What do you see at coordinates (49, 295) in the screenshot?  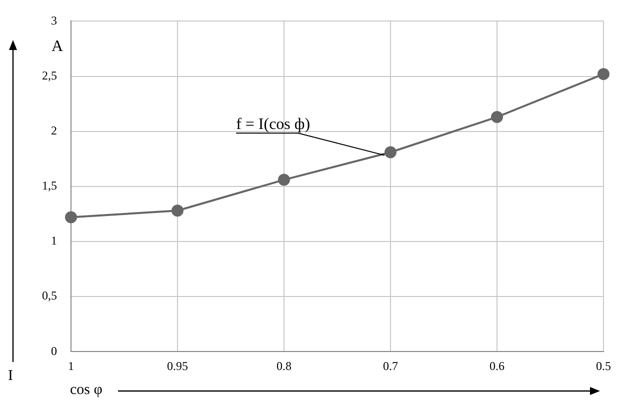 I see `y-tick-label: 0,5` at bounding box center [49, 295].